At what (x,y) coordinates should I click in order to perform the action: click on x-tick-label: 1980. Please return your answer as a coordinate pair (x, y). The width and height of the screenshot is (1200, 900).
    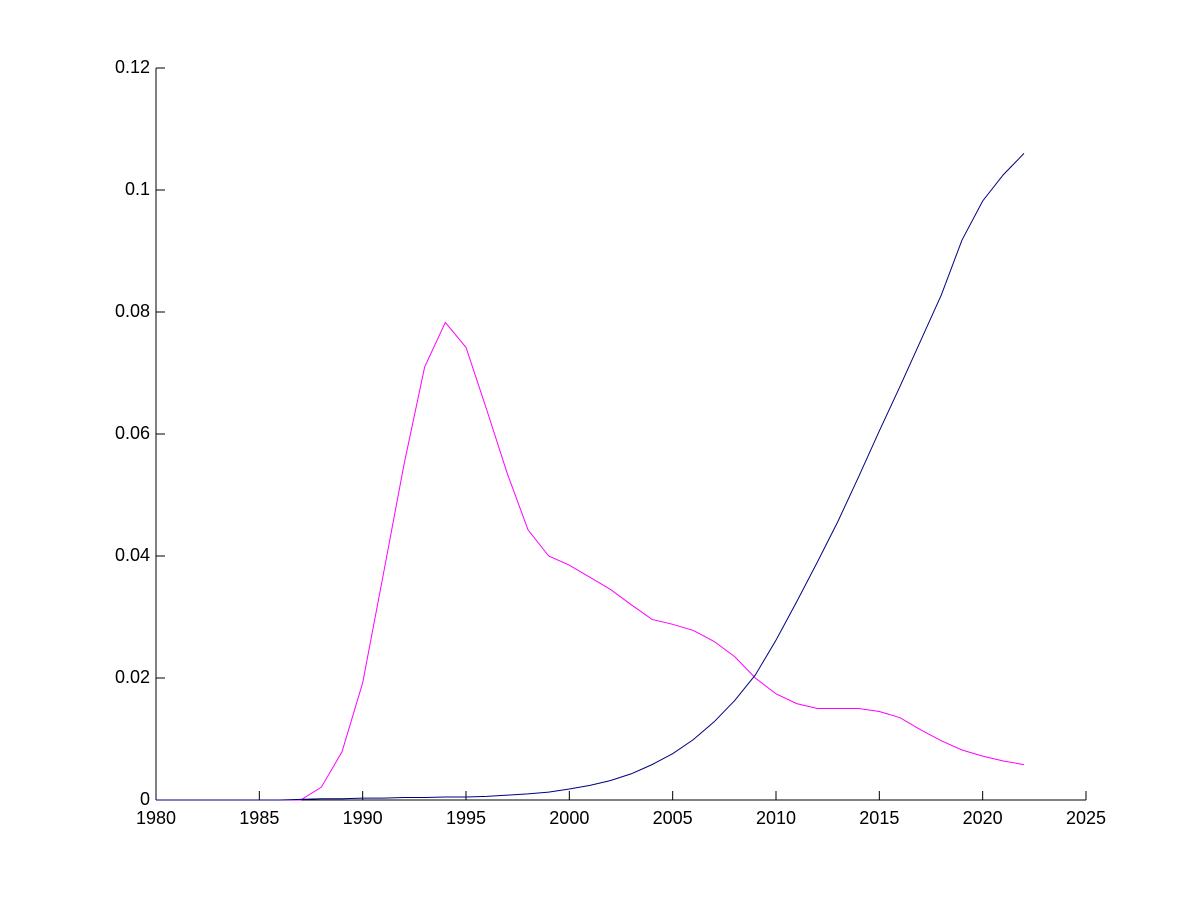
    Looking at the image, I should click on (156, 818).